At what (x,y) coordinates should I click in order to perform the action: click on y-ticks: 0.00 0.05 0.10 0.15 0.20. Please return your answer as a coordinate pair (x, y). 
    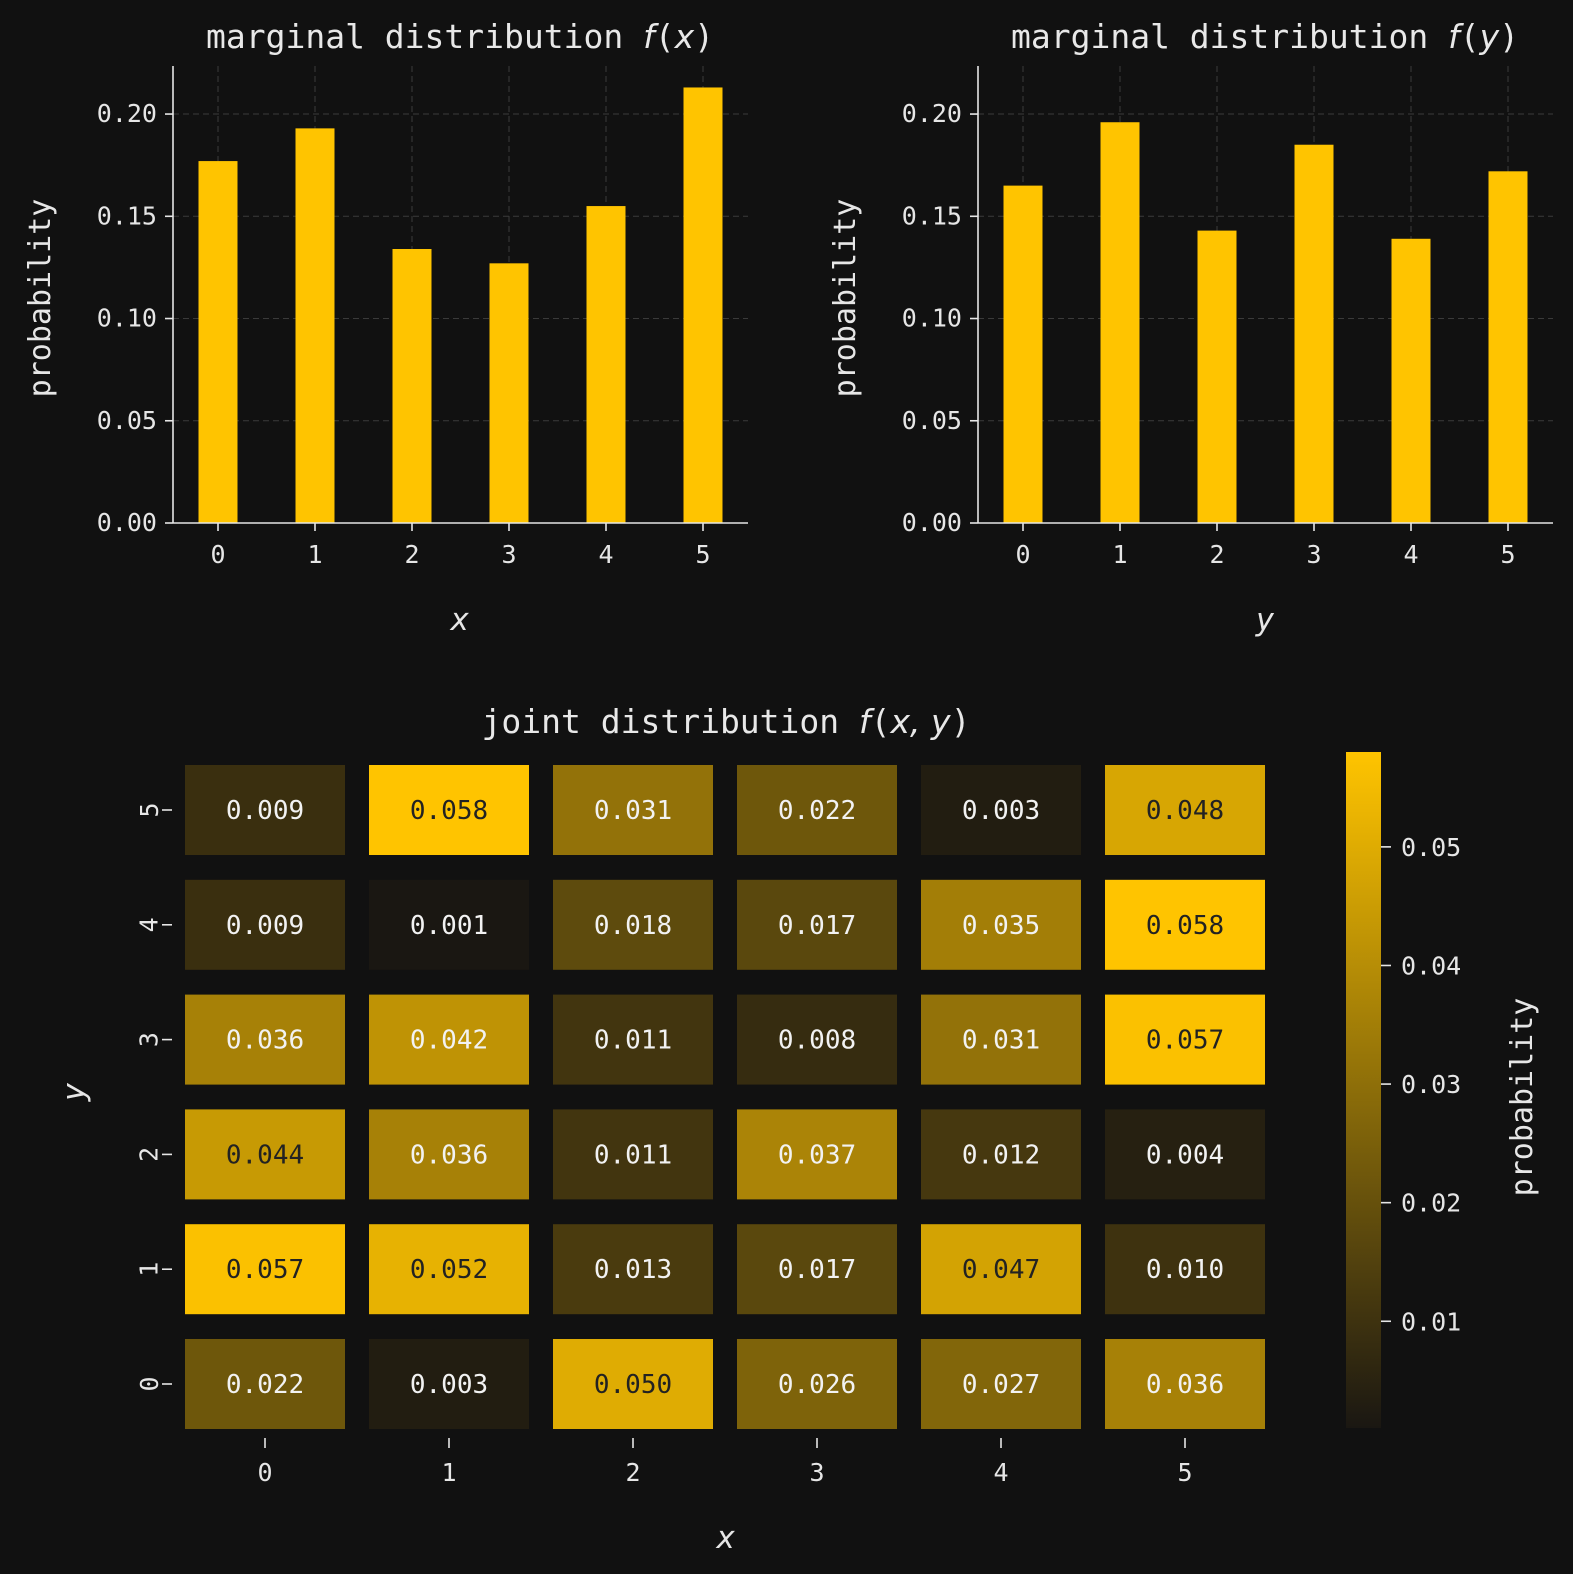
    Looking at the image, I should click on (940, 318).